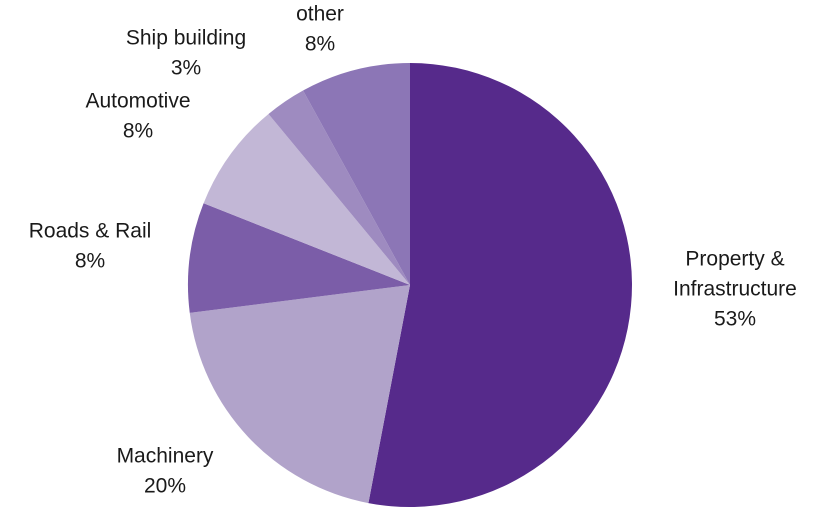 This screenshot has width=821, height=507. Describe the element at coordinates (138, 131) in the screenshot. I see `value-label-automotive: 8%` at that location.